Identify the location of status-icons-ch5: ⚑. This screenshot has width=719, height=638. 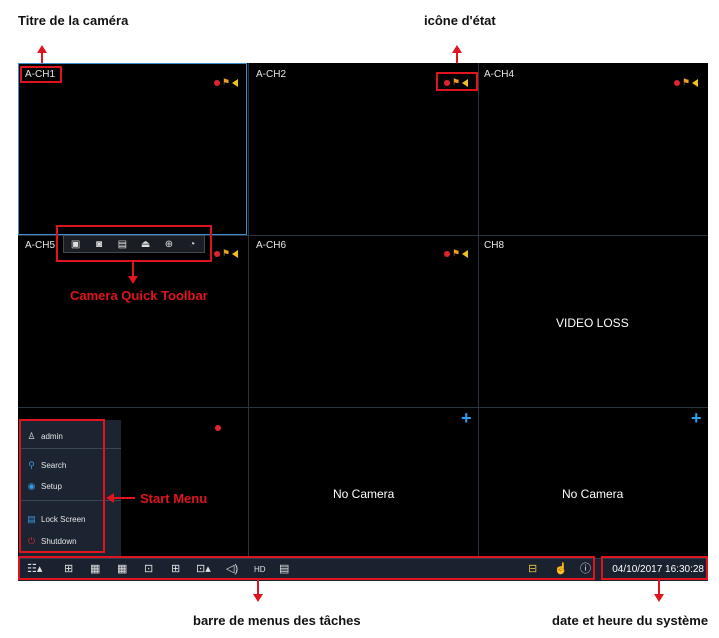
(226, 253).